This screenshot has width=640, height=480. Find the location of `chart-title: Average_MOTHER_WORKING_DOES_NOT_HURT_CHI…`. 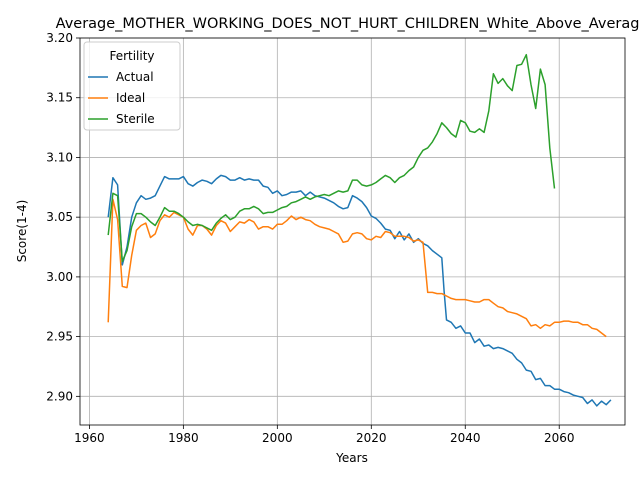

chart-title: Average_MOTHER_WORKING_DOES_NOT_HURT_CHI… is located at coordinates (348, 24).